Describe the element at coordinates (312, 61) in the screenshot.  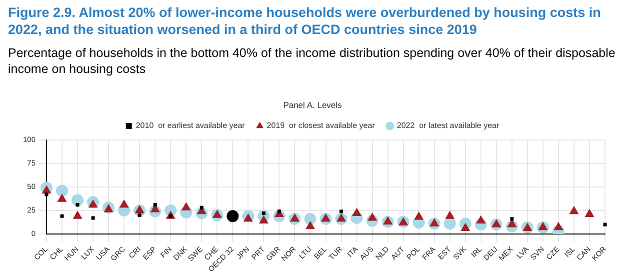
I see `chart-subtitle: Percentage of households in the bottom 40% of the income distribution spending over 40% of their disposable income on housing costs` at that location.